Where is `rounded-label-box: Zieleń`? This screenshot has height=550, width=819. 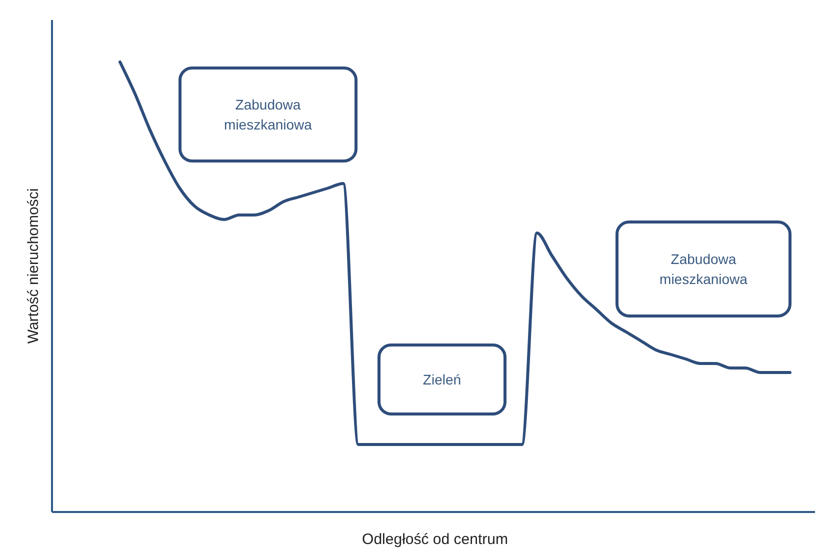 rounded-label-box: Zieleń is located at coordinates (442, 380).